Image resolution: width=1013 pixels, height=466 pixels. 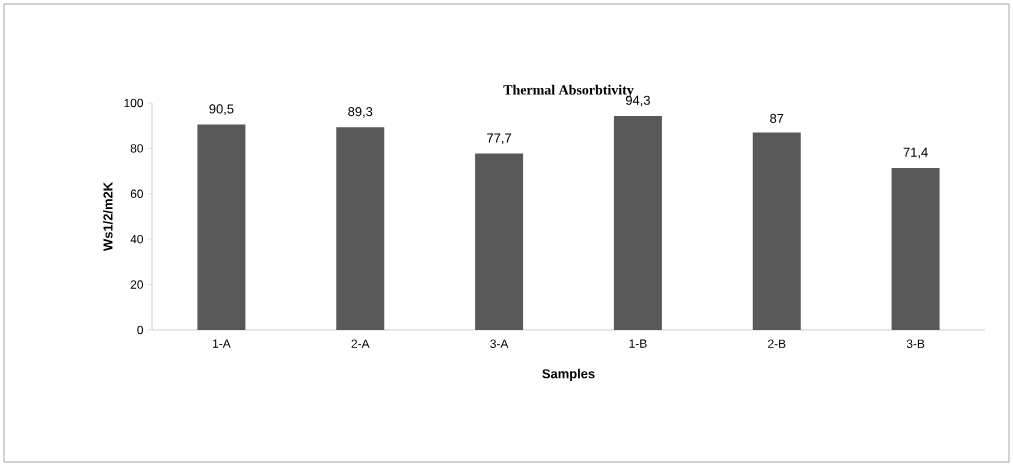 I want to click on x-tick-label: 2-A, so click(x=360, y=343).